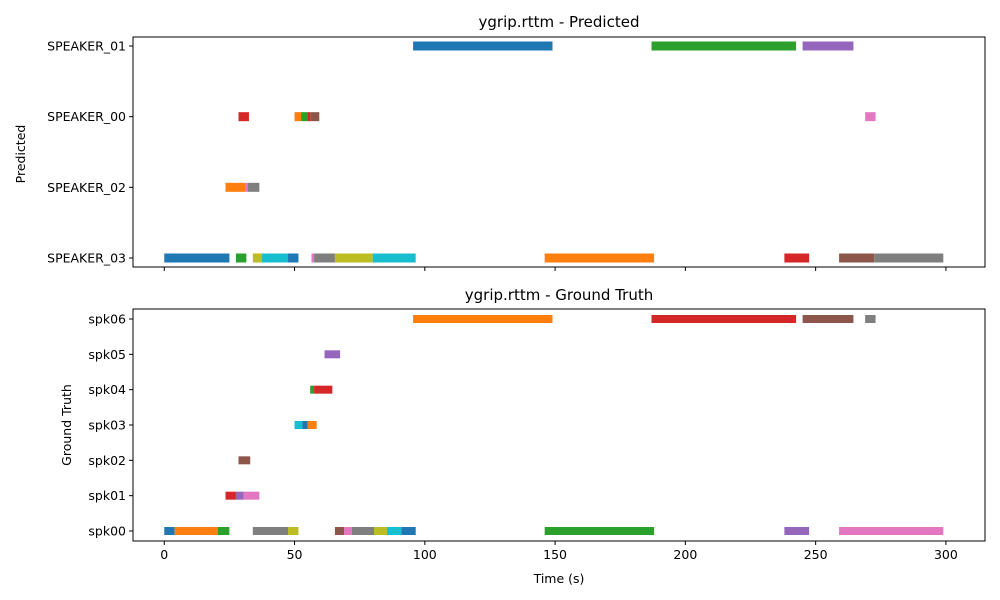 The image size is (1000, 600). What do you see at coordinates (425, 554) in the screenshot?
I see `ground-truth-x-tick-label: 100` at bounding box center [425, 554].